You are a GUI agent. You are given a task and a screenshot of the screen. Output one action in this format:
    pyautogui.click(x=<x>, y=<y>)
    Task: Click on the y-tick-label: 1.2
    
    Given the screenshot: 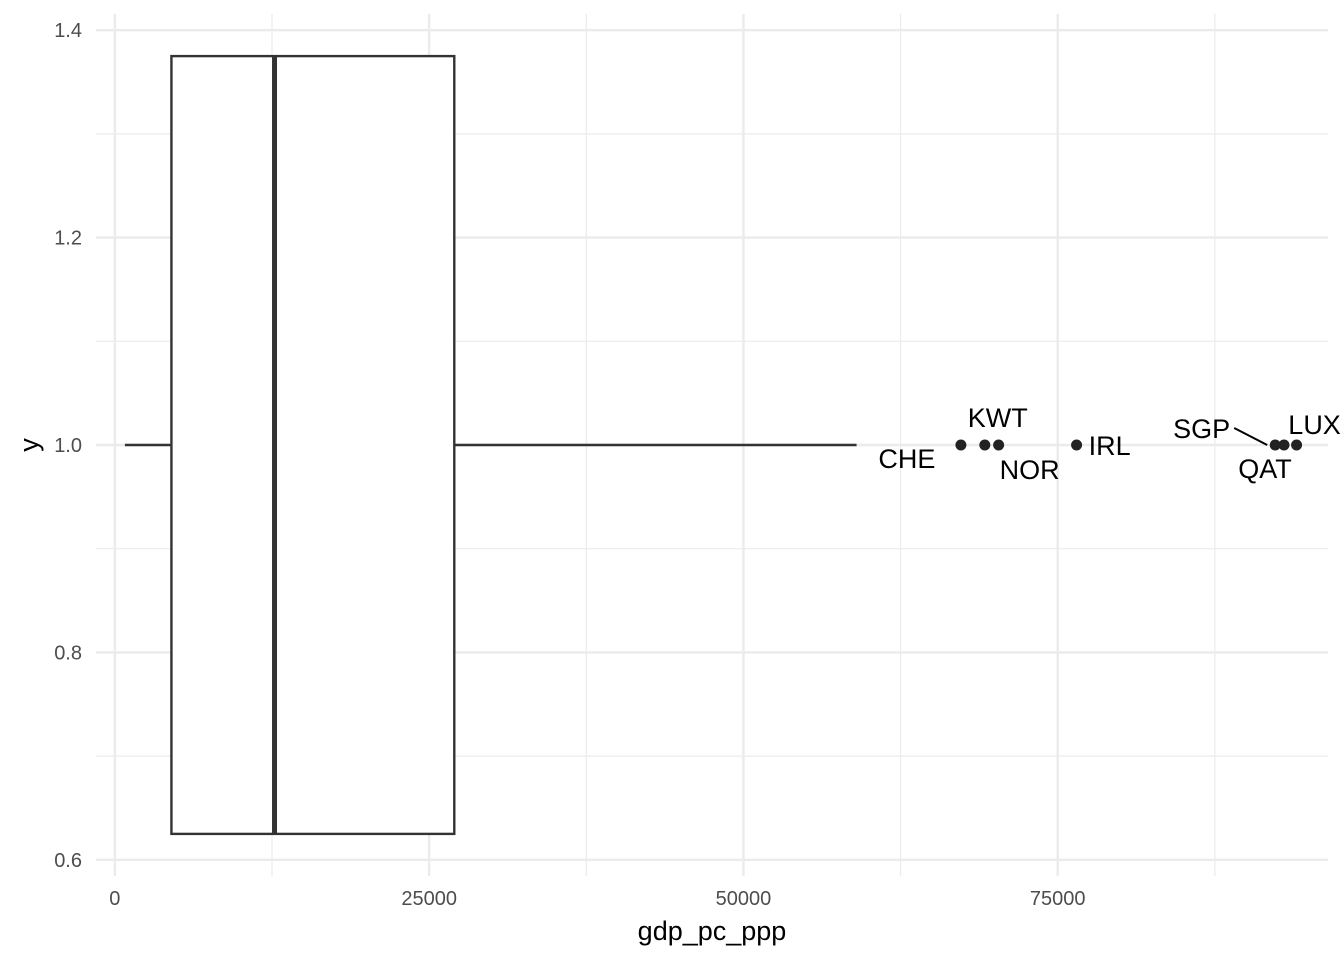 What is the action you would take?
    pyautogui.click(x=68, y=239)
    